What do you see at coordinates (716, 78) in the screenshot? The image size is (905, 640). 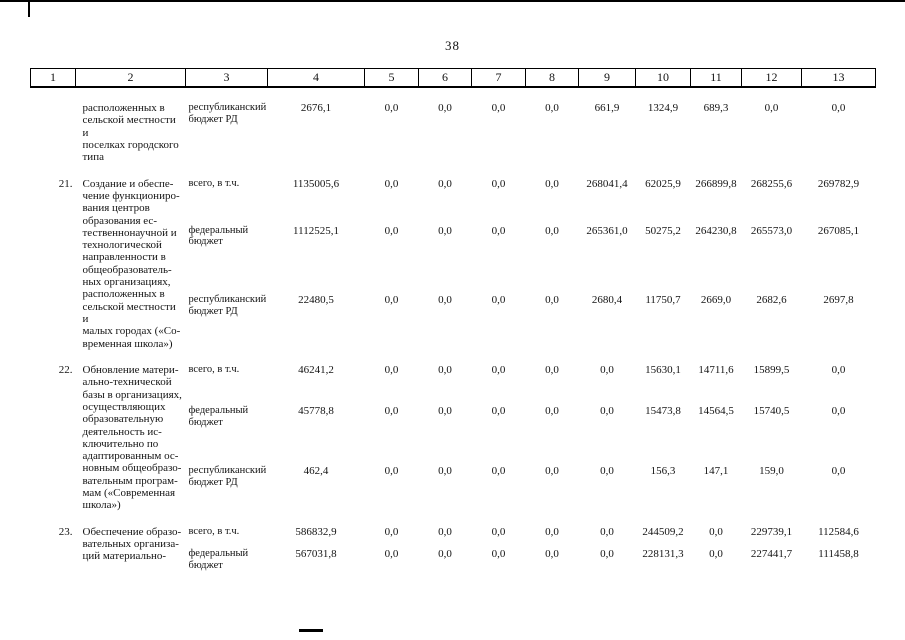 I see `column-header-11: 11` at bounding box center [716, 78].